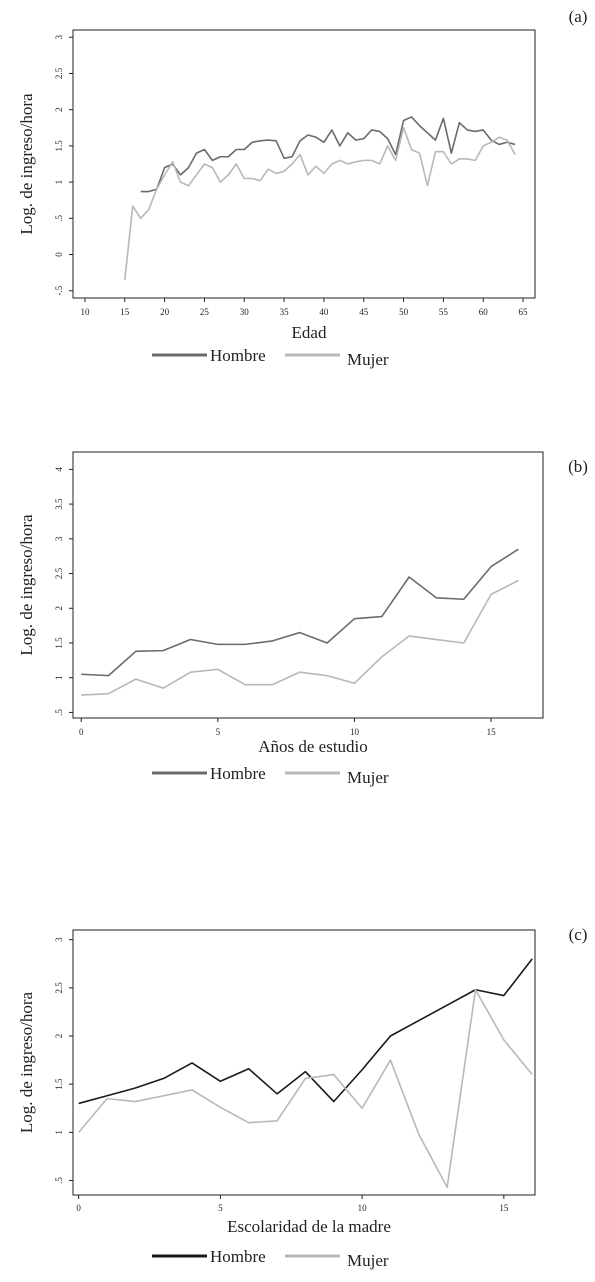 The image size is (595, 1282). Describe the element at coordinates (205, 312) in the screenshot. I see `x-tick-label: 25` at that location.